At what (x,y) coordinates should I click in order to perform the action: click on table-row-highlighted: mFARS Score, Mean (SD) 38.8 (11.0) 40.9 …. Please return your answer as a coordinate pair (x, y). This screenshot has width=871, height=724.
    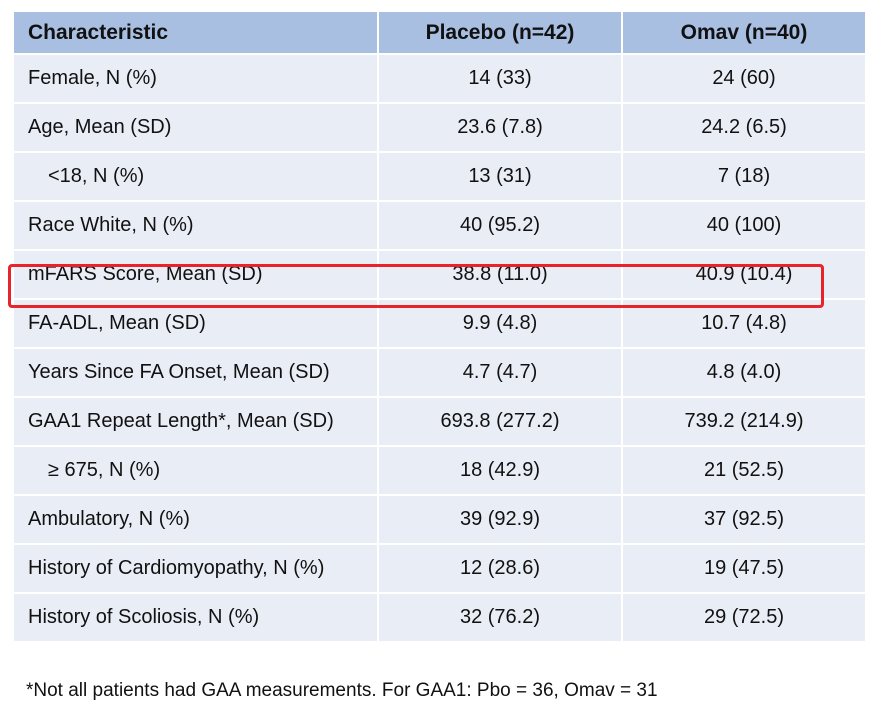
    Looking at the image, I should click on (439, 274).